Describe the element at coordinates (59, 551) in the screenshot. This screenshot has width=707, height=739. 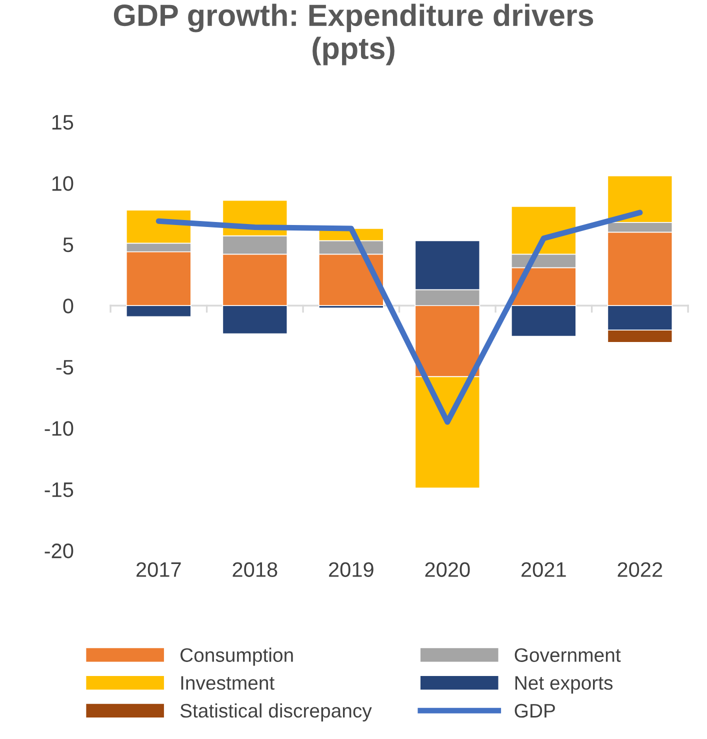
I see `y-tick-label: -20` at that location.